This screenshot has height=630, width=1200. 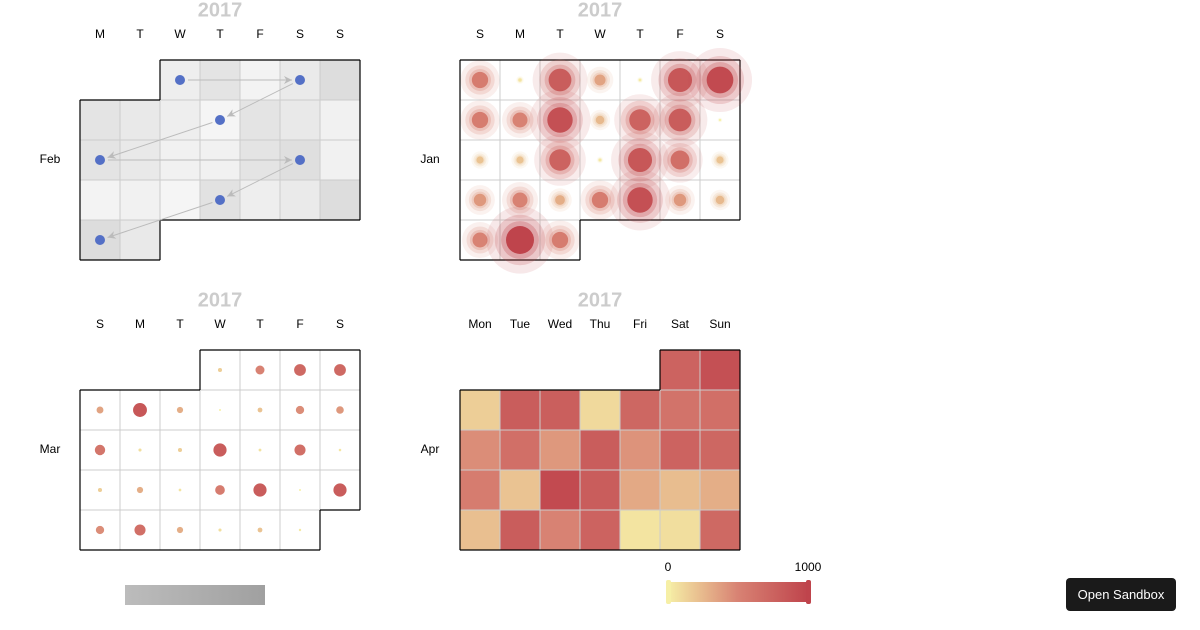 I want to click on month-label: Jan, so click(x=429, y=159).